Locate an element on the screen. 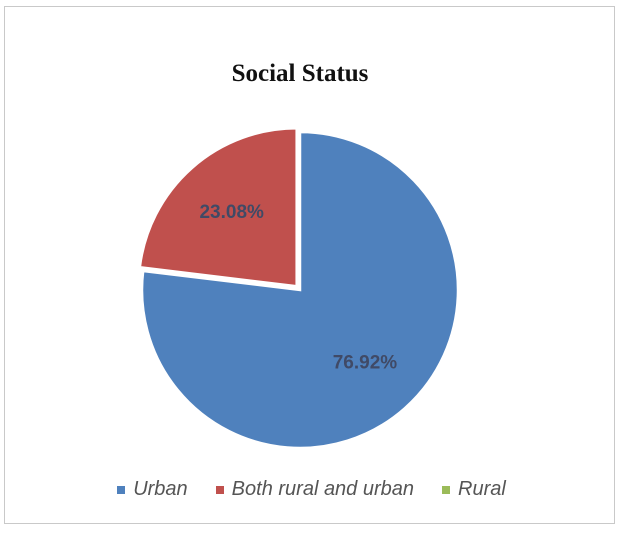  data-label-both: 23.08% is located at coordinates (231, 212).